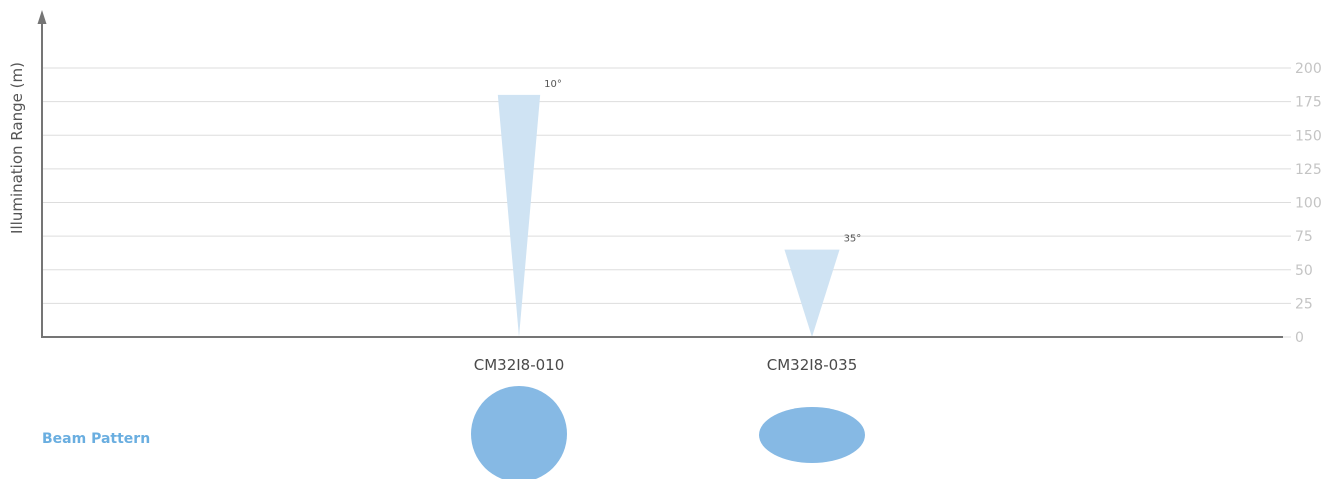 The width and height of the screenshot is (1341, 479). I want to click on y-tick-label-0: 0, so click(1299, 338).